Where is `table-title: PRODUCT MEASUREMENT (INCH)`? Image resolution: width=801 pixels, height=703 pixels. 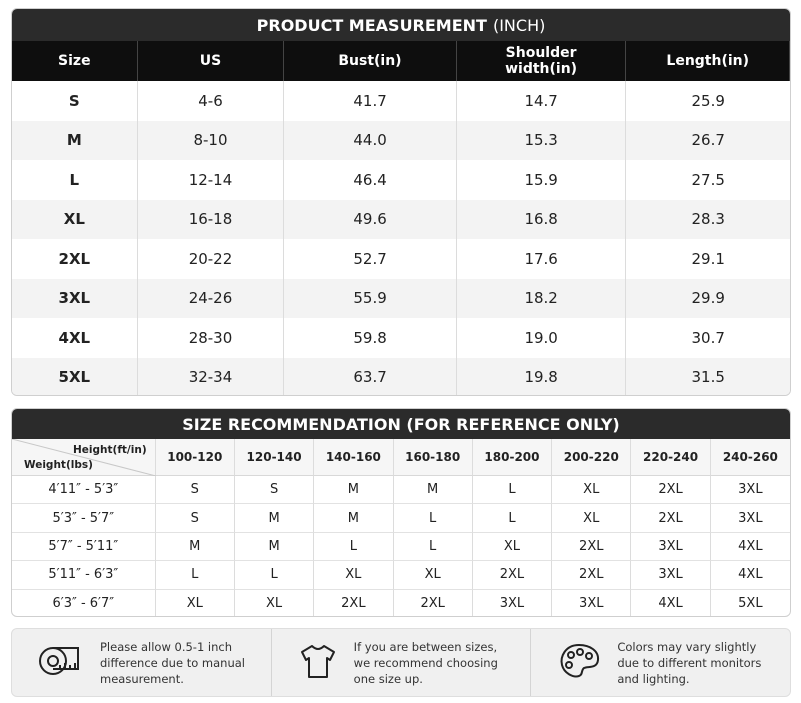
table-title: PRODUCT MEASUREMENT (INCH) is located at coordinates (401, 25).